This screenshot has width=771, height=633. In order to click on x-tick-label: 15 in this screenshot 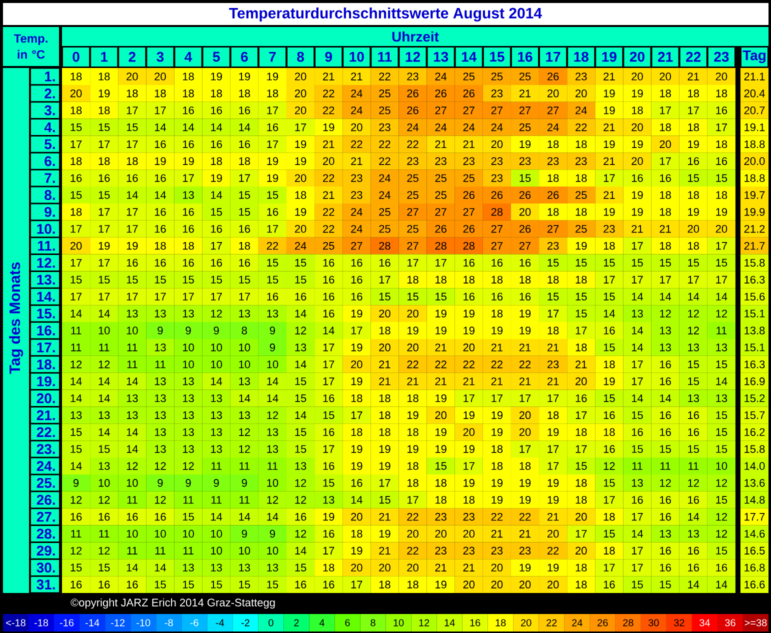, I will do `click(497, 57)`.